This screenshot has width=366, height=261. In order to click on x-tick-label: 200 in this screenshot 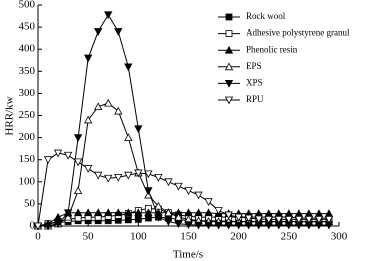, I will do `click(238, 237)`.